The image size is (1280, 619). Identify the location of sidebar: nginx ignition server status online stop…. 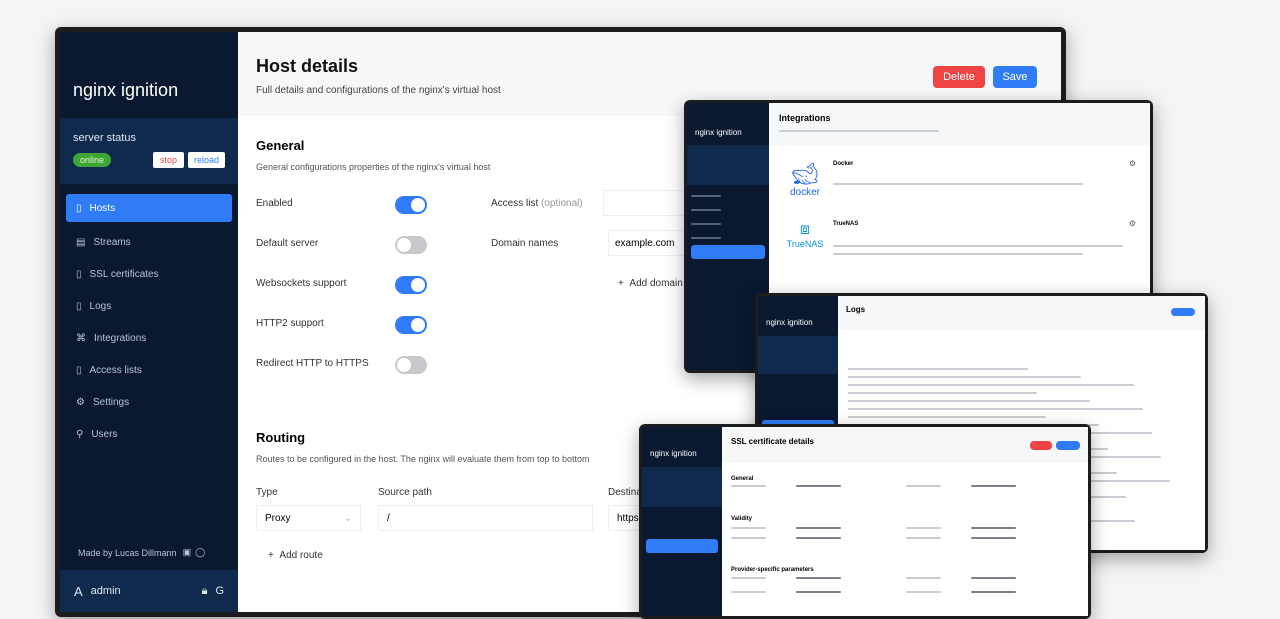
(149, 322).